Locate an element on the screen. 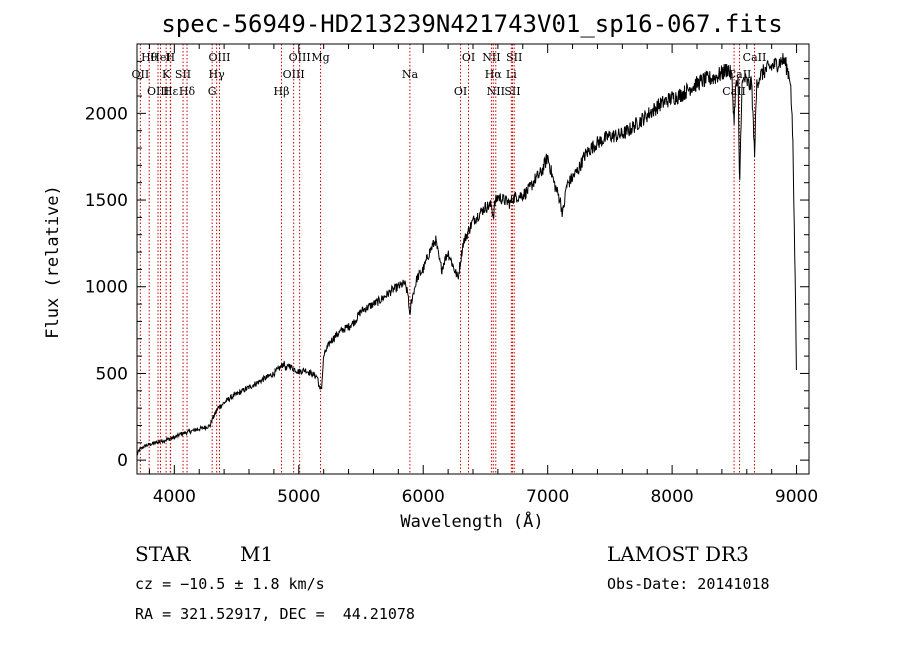 The height and width of the screenshot is (649, 900). marker-label: K is located at coordinates (166, 74).